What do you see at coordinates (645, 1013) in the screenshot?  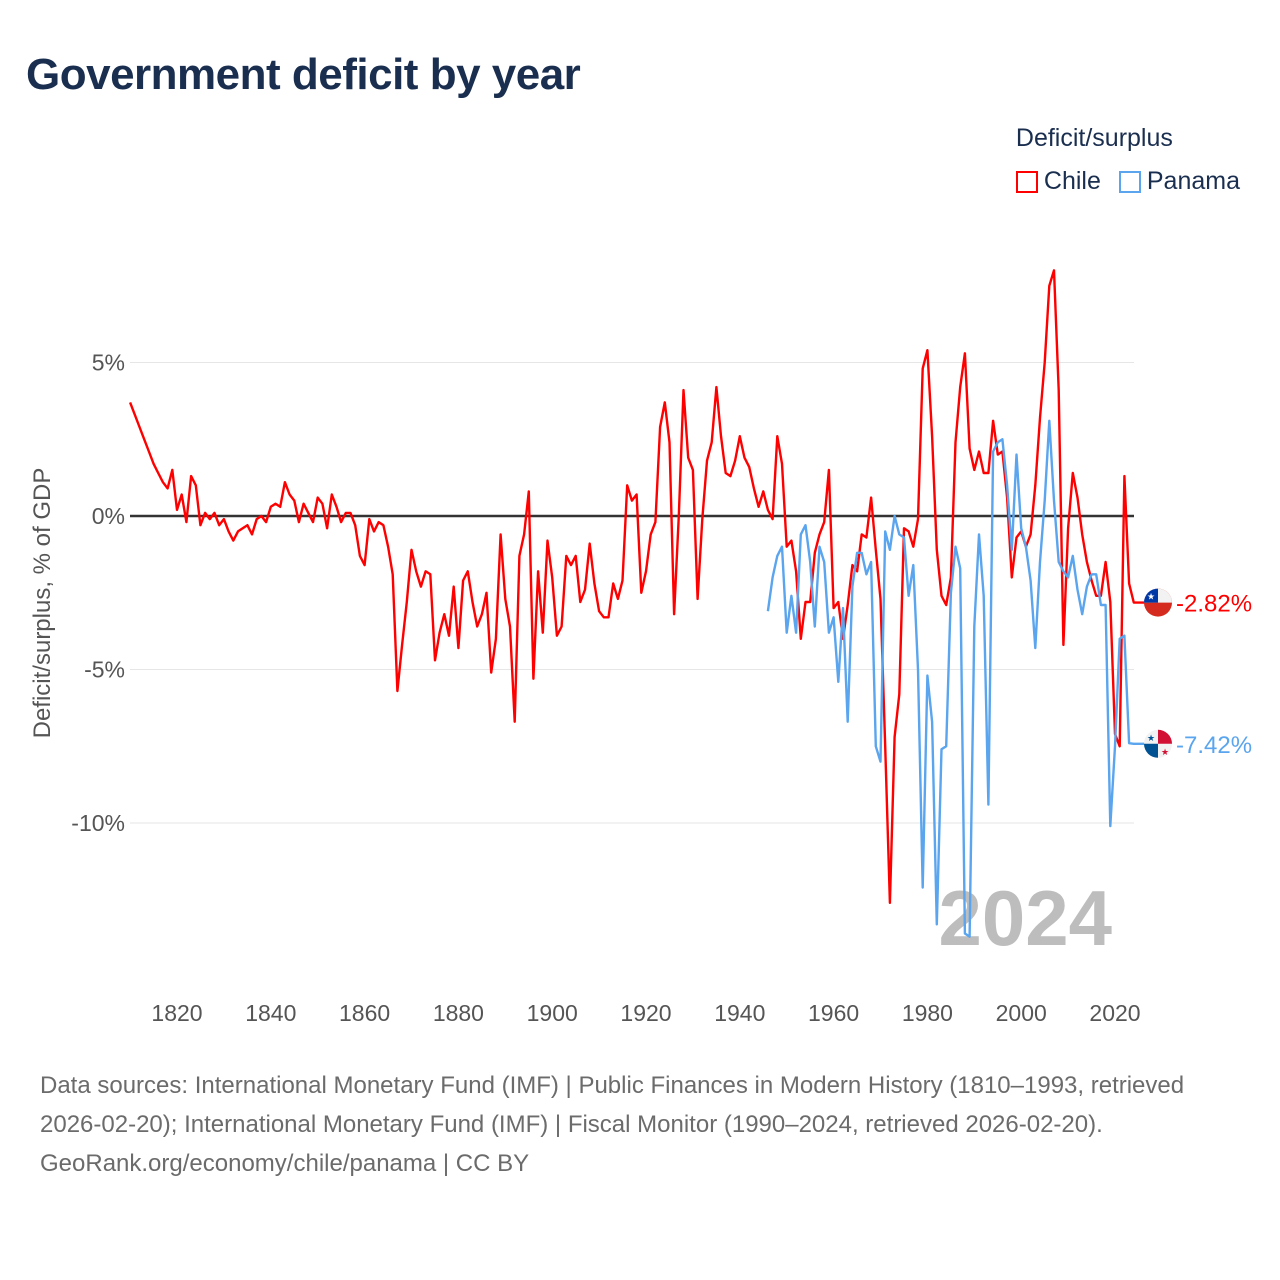 I see `x-tick-label: 1920` at bounding box center [645, 1013].